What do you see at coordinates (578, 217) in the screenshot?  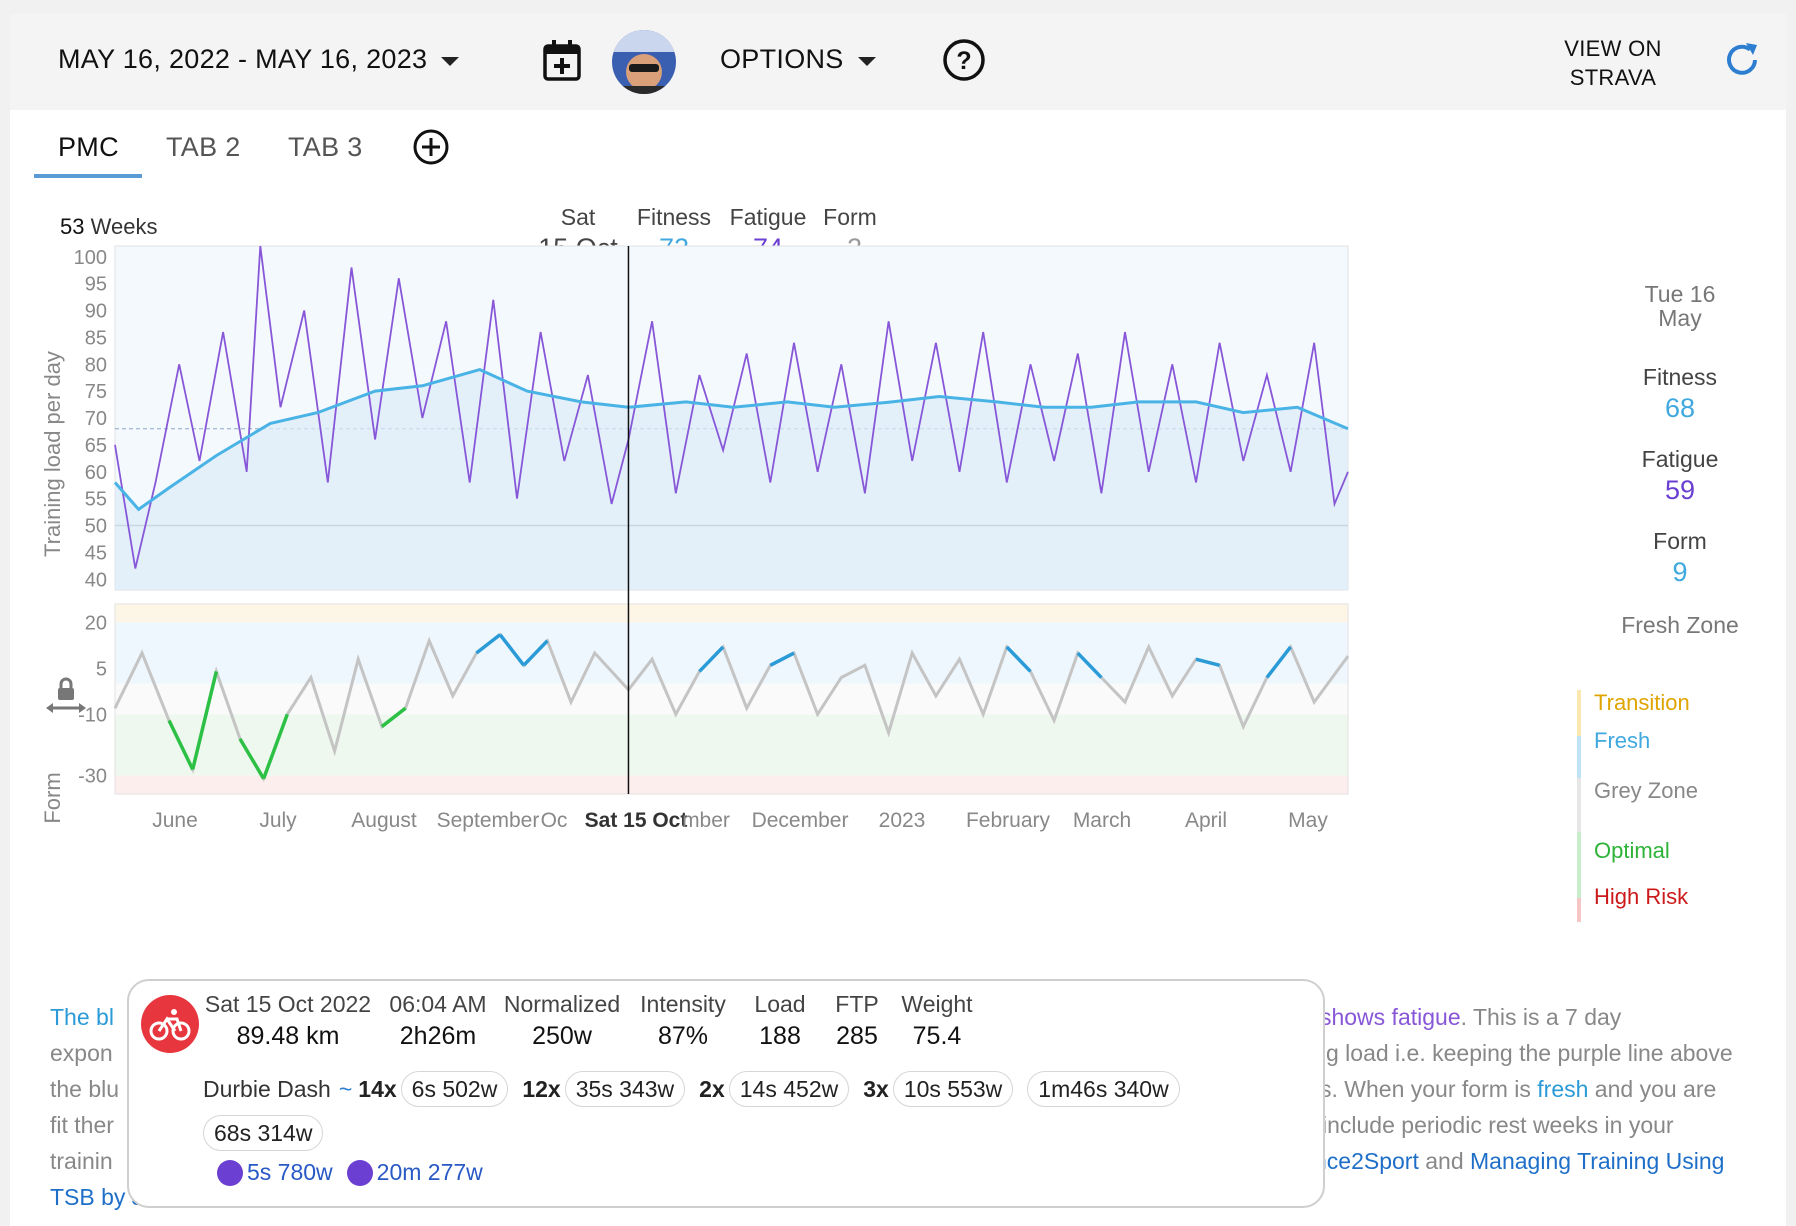 I see `hover-day: Sat` at bounding box center [578, 217].